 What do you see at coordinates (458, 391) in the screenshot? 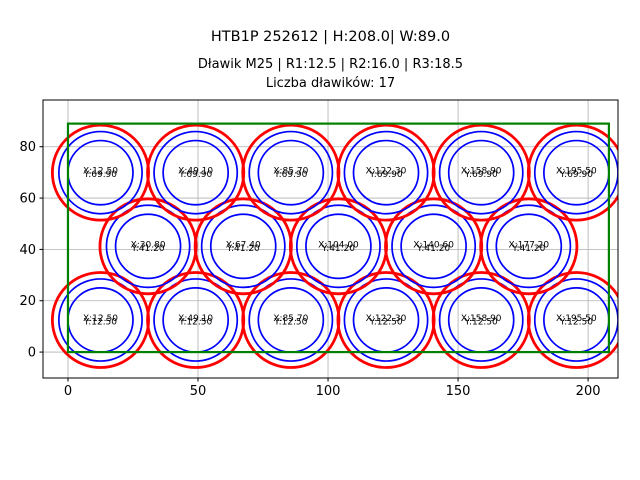
I see `x-tick-label: 150` at bounding box center [458, 391].